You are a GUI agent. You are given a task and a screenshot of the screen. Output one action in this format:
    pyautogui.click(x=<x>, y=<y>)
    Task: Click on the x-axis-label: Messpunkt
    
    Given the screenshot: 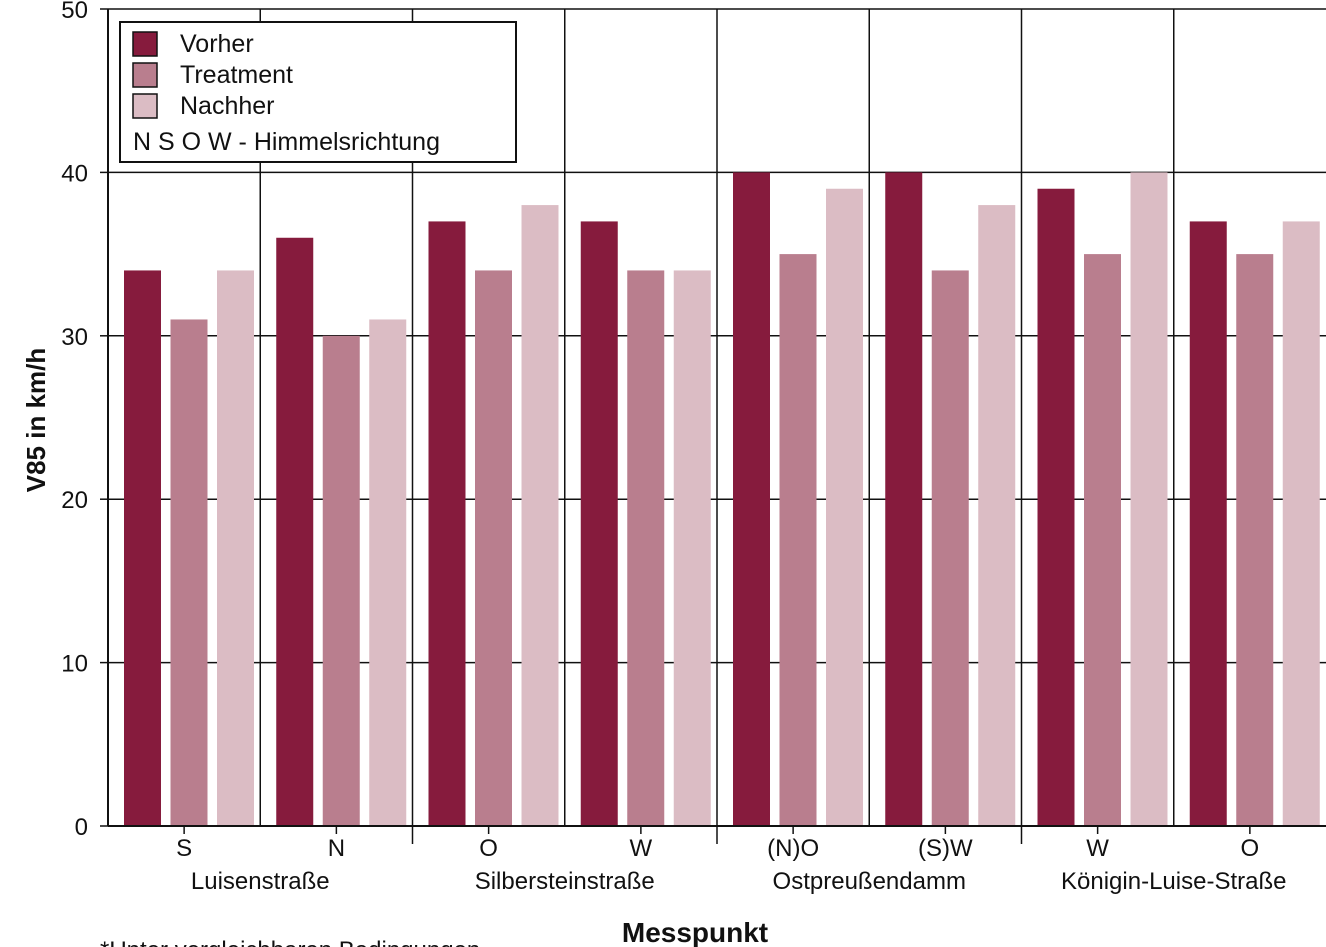 What is the action you would take?
    pyautogui.click(x=695, y=932)
    